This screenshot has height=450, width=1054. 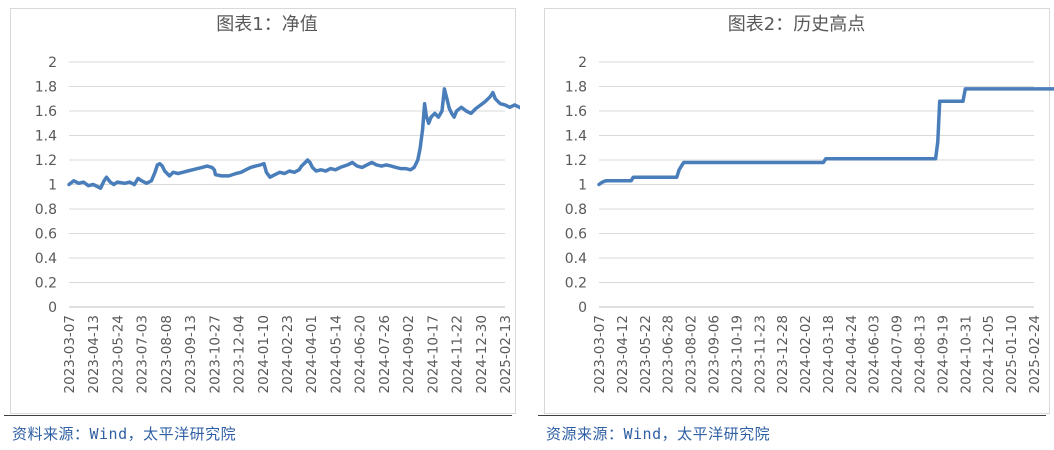 I want to click on x-tick-label: 2023-12-28, so click(x=783, y=354).